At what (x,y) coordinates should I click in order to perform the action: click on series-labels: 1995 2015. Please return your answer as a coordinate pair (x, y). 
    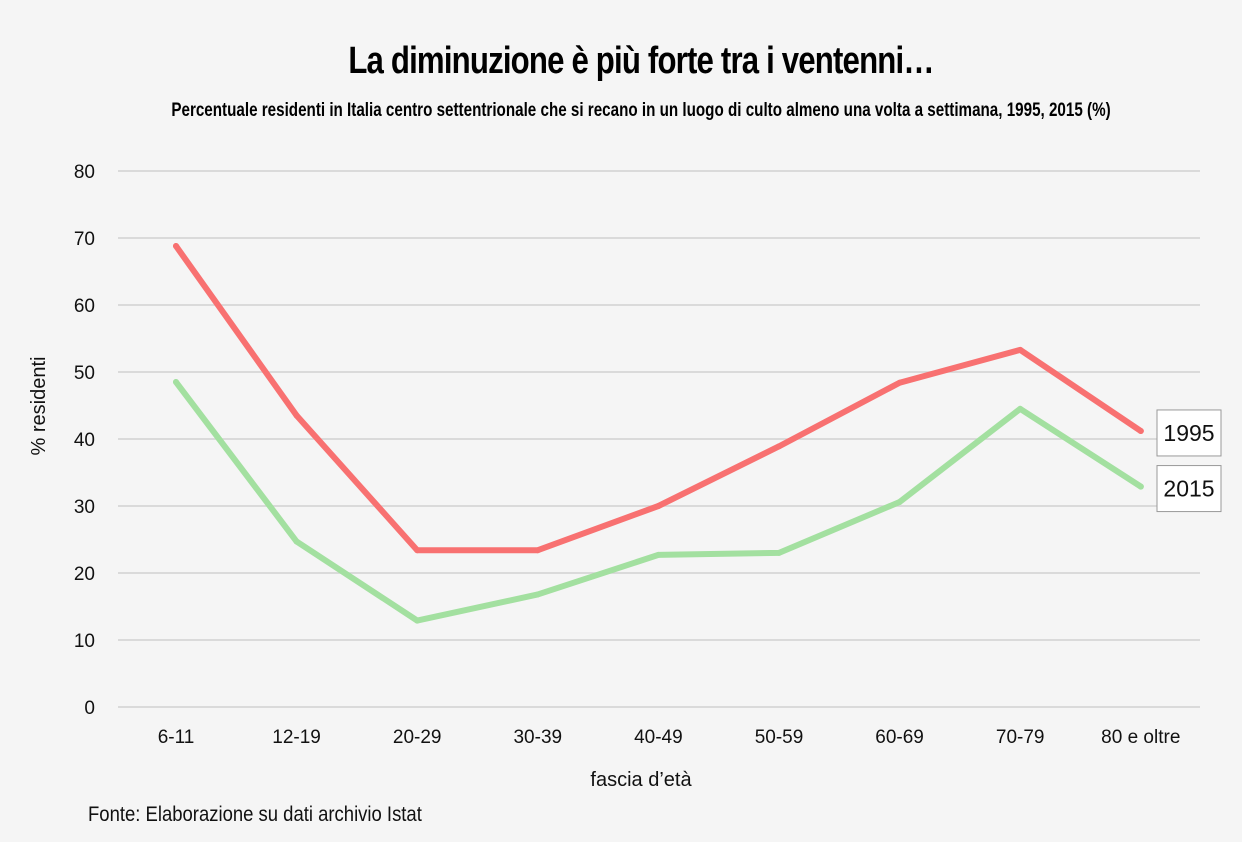
    Looking at the image, I should click on (1189, 461).